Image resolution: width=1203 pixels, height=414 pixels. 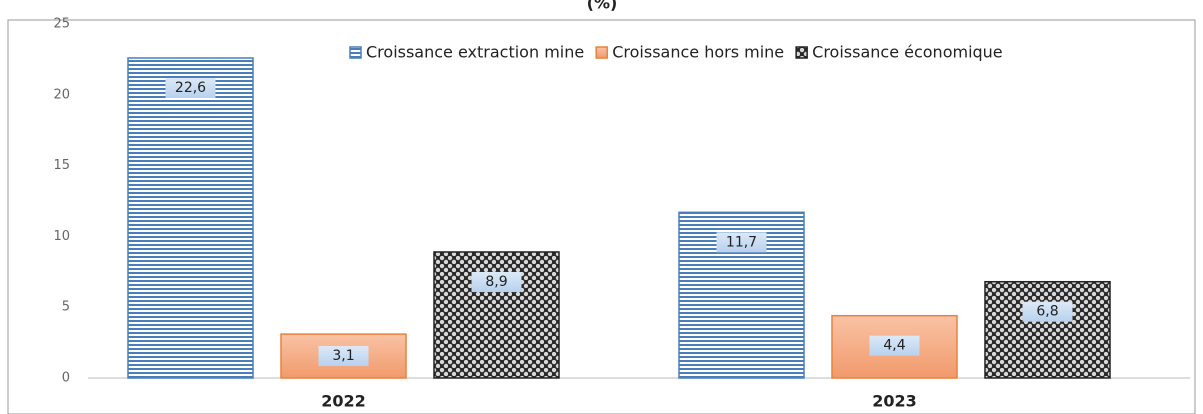 I want to click on value-label: 11,7, so click(x=741, y=242).